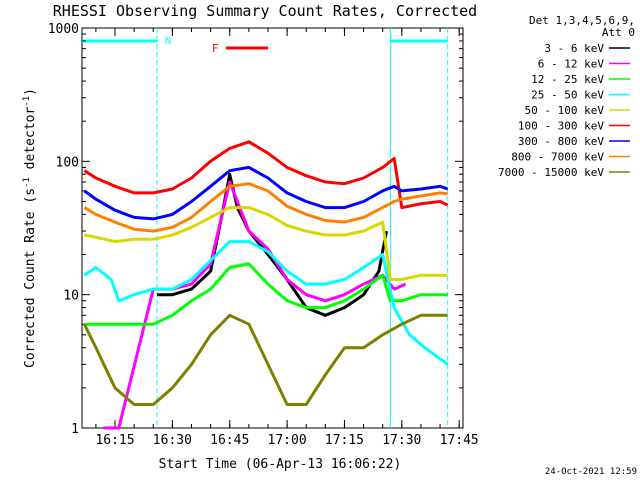  What do you see at coordinates (459, 440) in the screenshot?
I see `x-tick-label: 17:45` at bounding box center [459, 440].